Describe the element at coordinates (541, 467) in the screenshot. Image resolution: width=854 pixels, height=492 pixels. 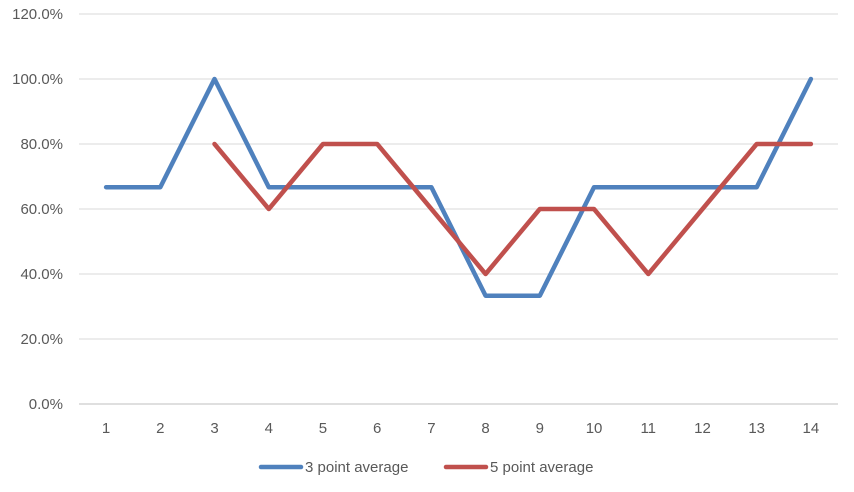
I see `legend-label: 5 point average` at that location.